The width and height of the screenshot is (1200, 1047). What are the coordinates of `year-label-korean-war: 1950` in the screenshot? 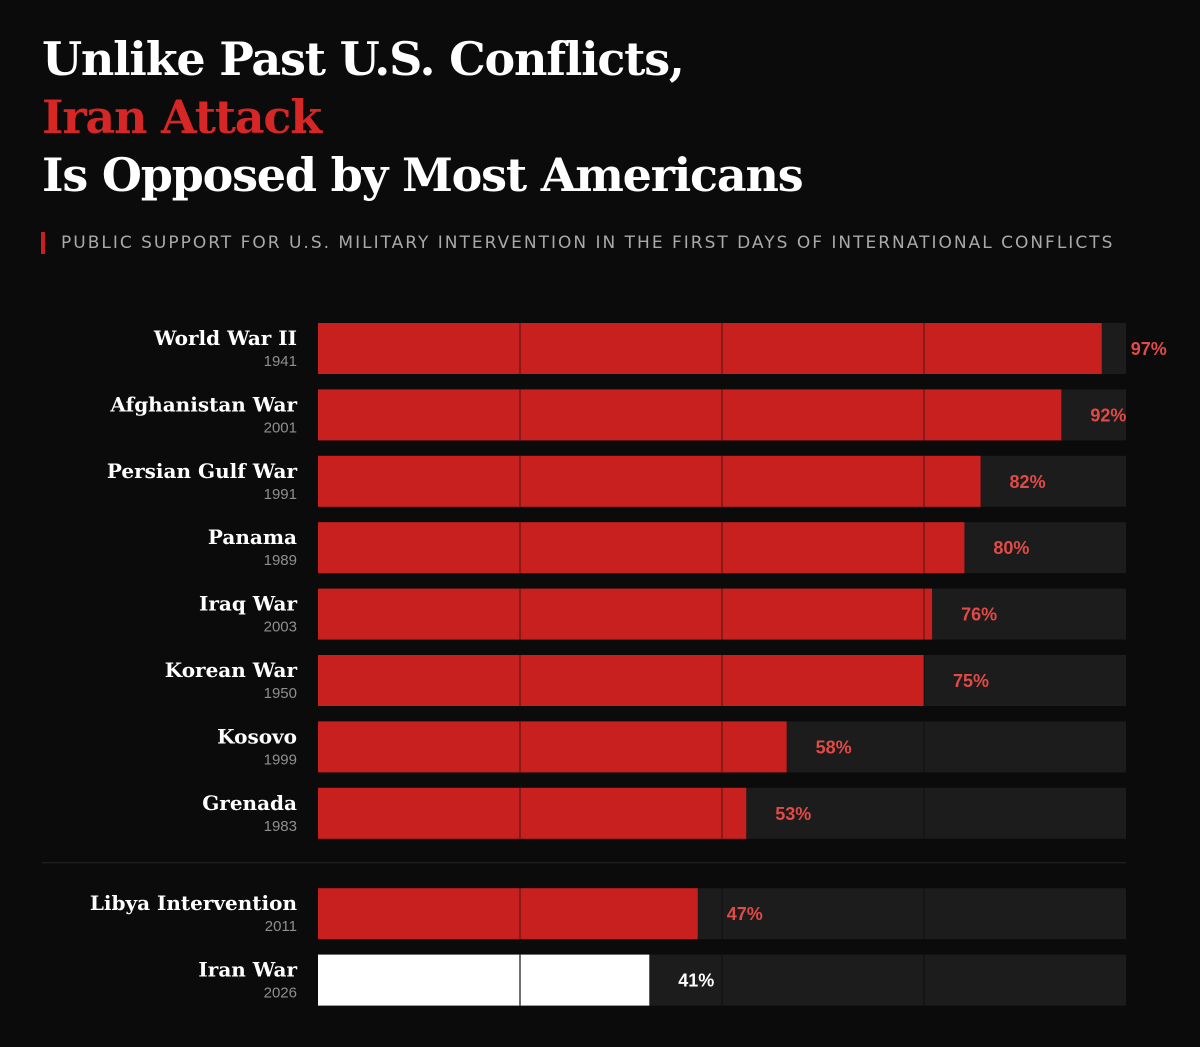 It's located at (280, 693).